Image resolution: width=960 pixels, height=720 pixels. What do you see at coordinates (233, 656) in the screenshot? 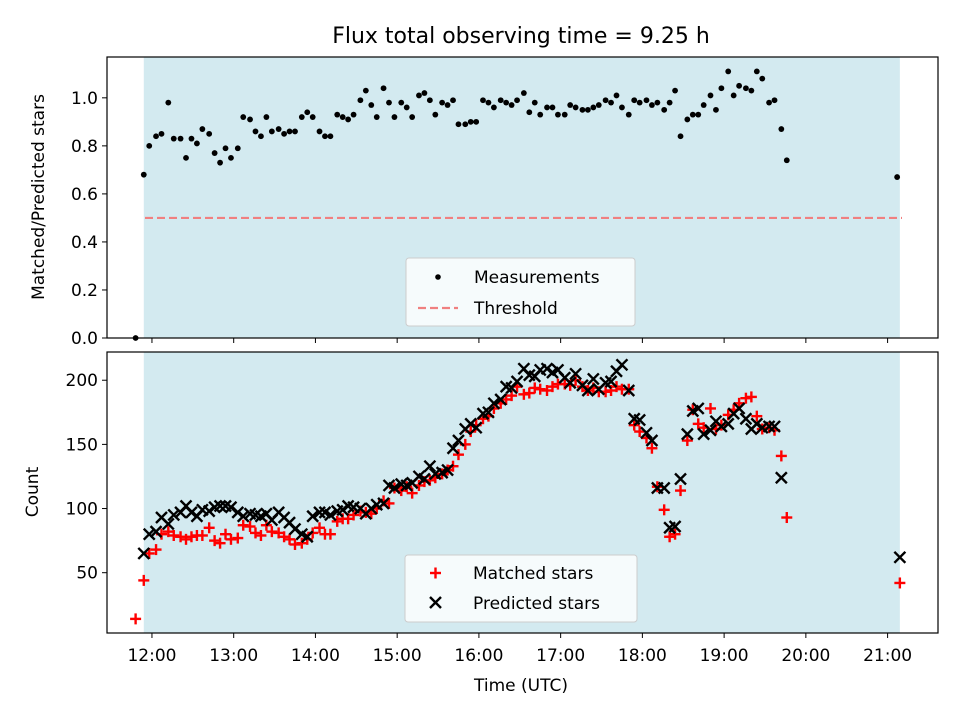
I see `x-tick-label: 13:00` at bounding box center [233, 656].